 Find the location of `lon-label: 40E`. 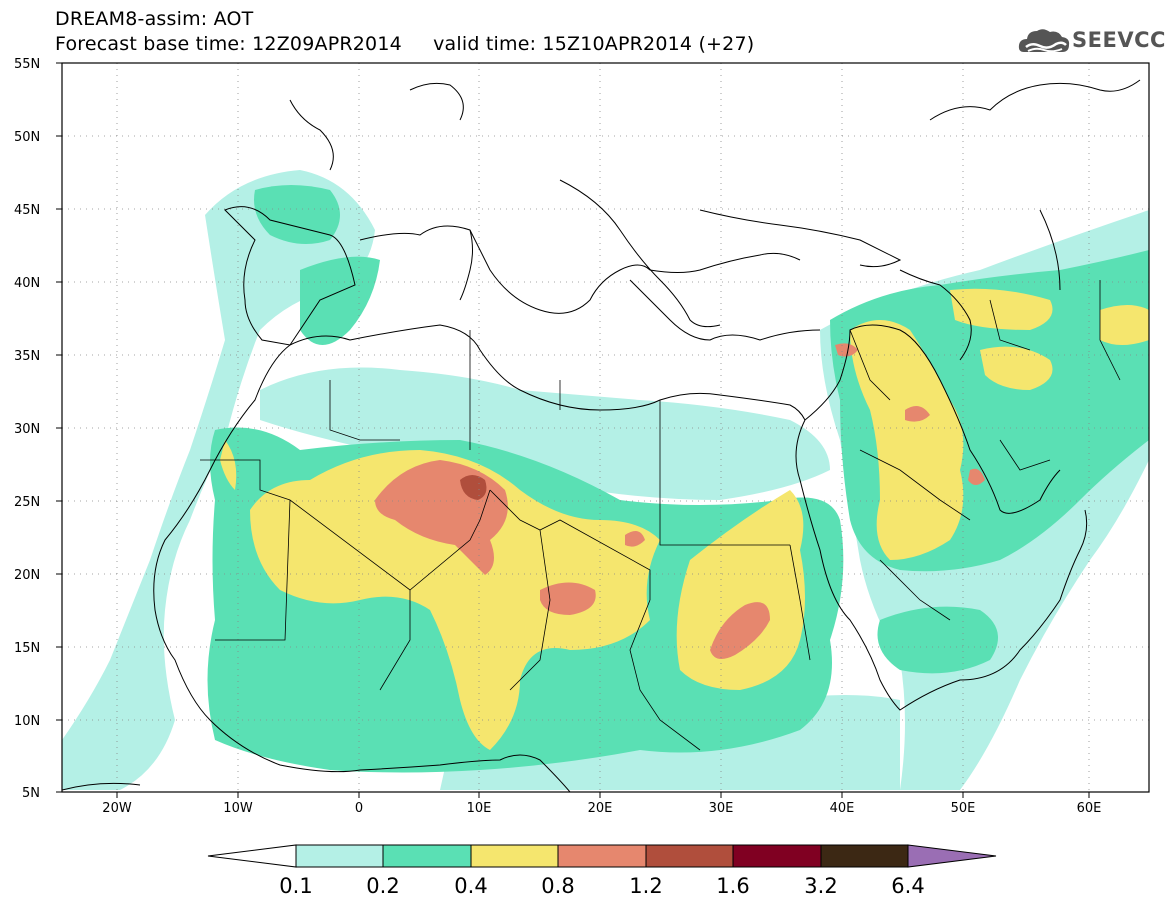

lon-label: 40E is located at coordinates (842, 808).